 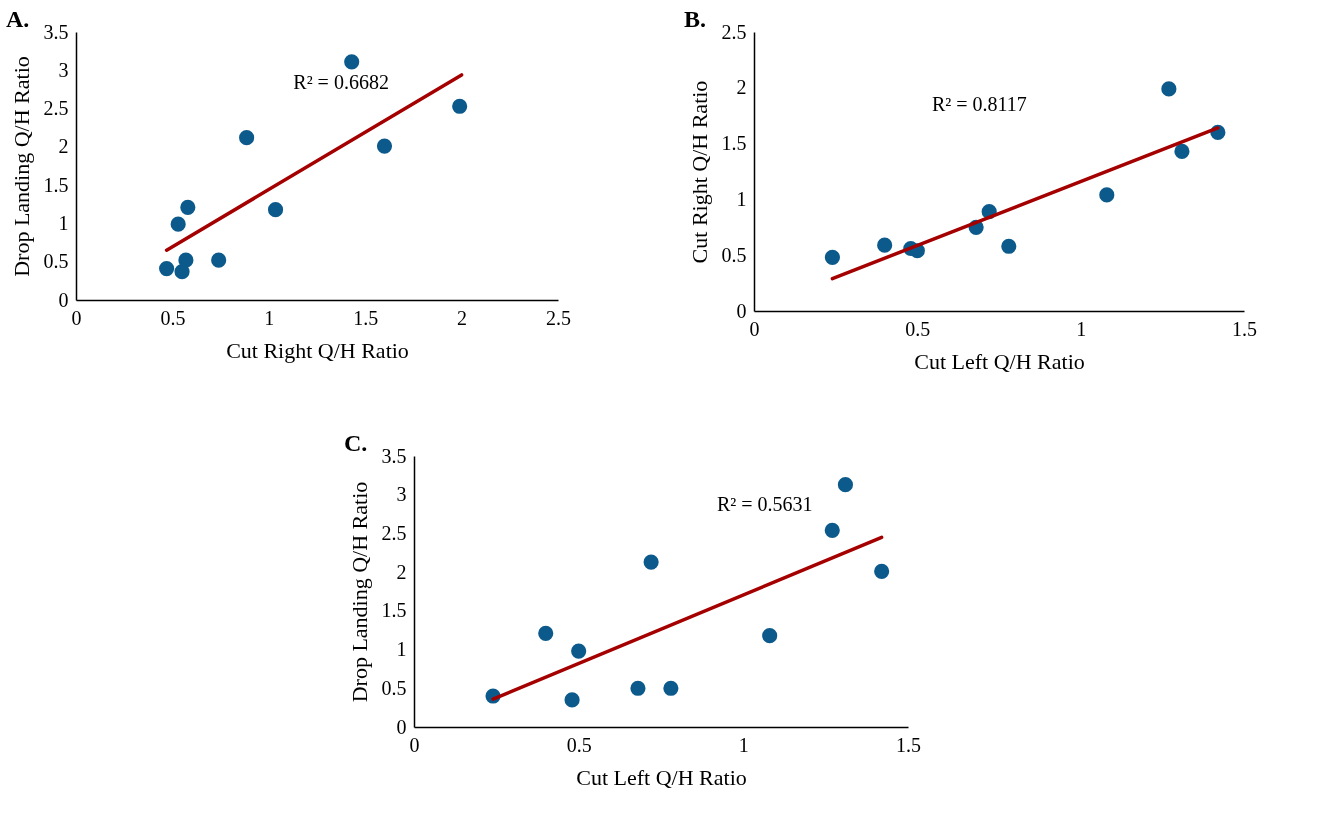 I want to click on x-tick-label: 2.5, so click(x=558, y=317).